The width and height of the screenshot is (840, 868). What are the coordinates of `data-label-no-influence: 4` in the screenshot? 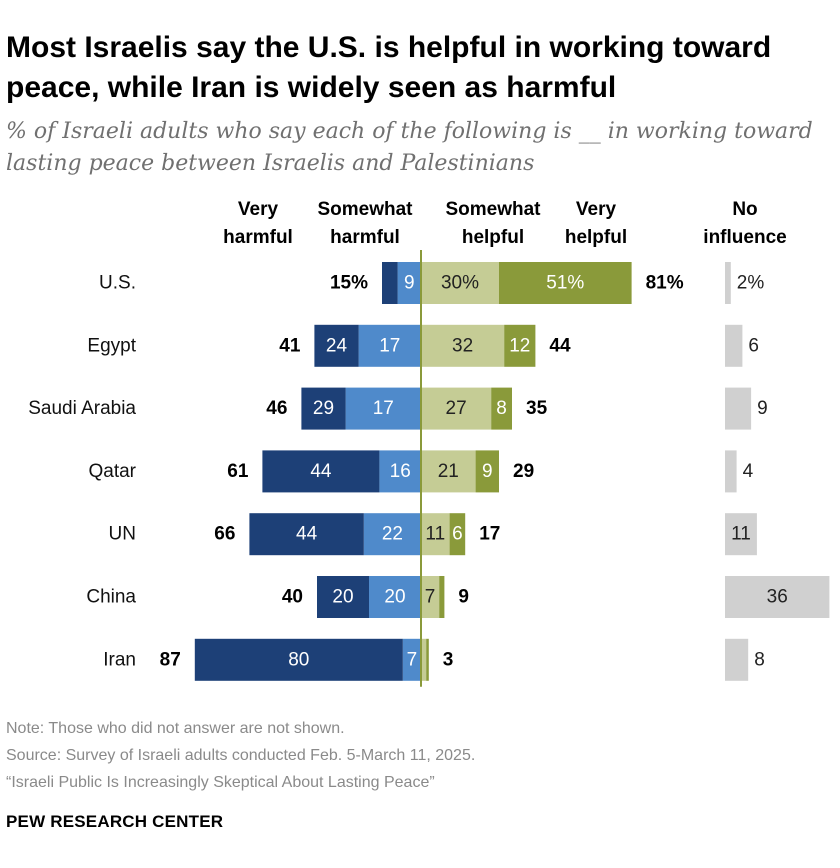 It's located at (748, 471).